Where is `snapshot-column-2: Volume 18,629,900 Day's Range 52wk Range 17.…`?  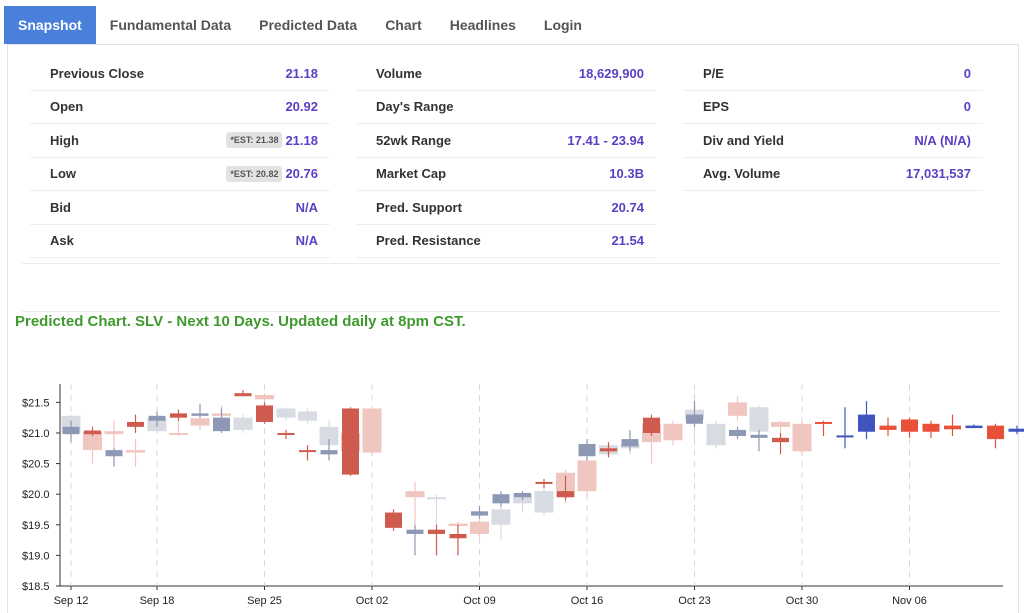
snapshot-column-2: Volume 18,629,900 Day's Range 52wk Range 17.… is located at coordinates (506, 157).